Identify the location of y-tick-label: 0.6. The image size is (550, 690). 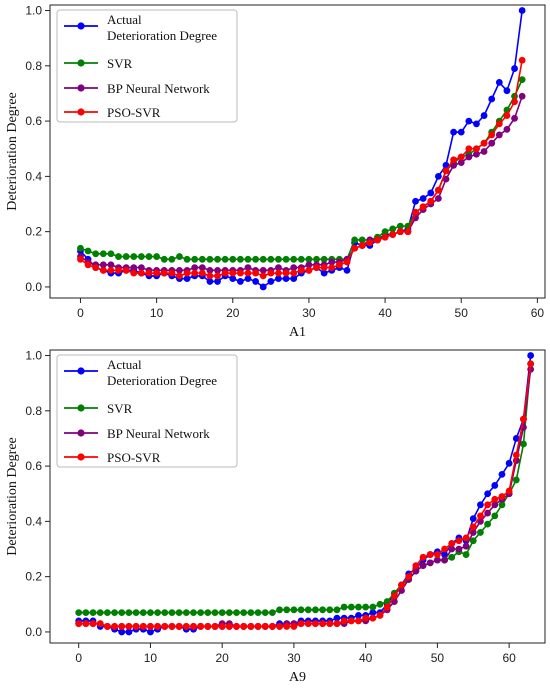
(33, 466).